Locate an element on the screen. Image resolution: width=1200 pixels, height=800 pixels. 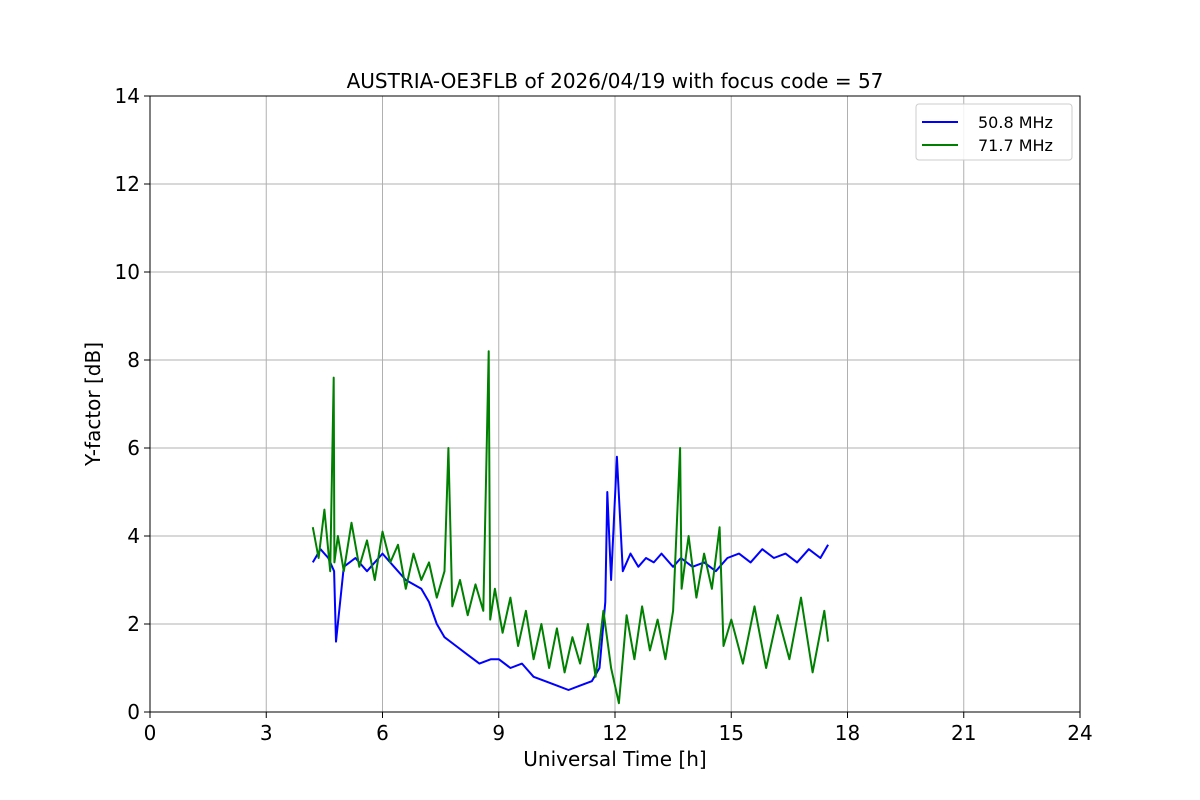
y-tick-label: 0 is located at coordinates (133, 712).